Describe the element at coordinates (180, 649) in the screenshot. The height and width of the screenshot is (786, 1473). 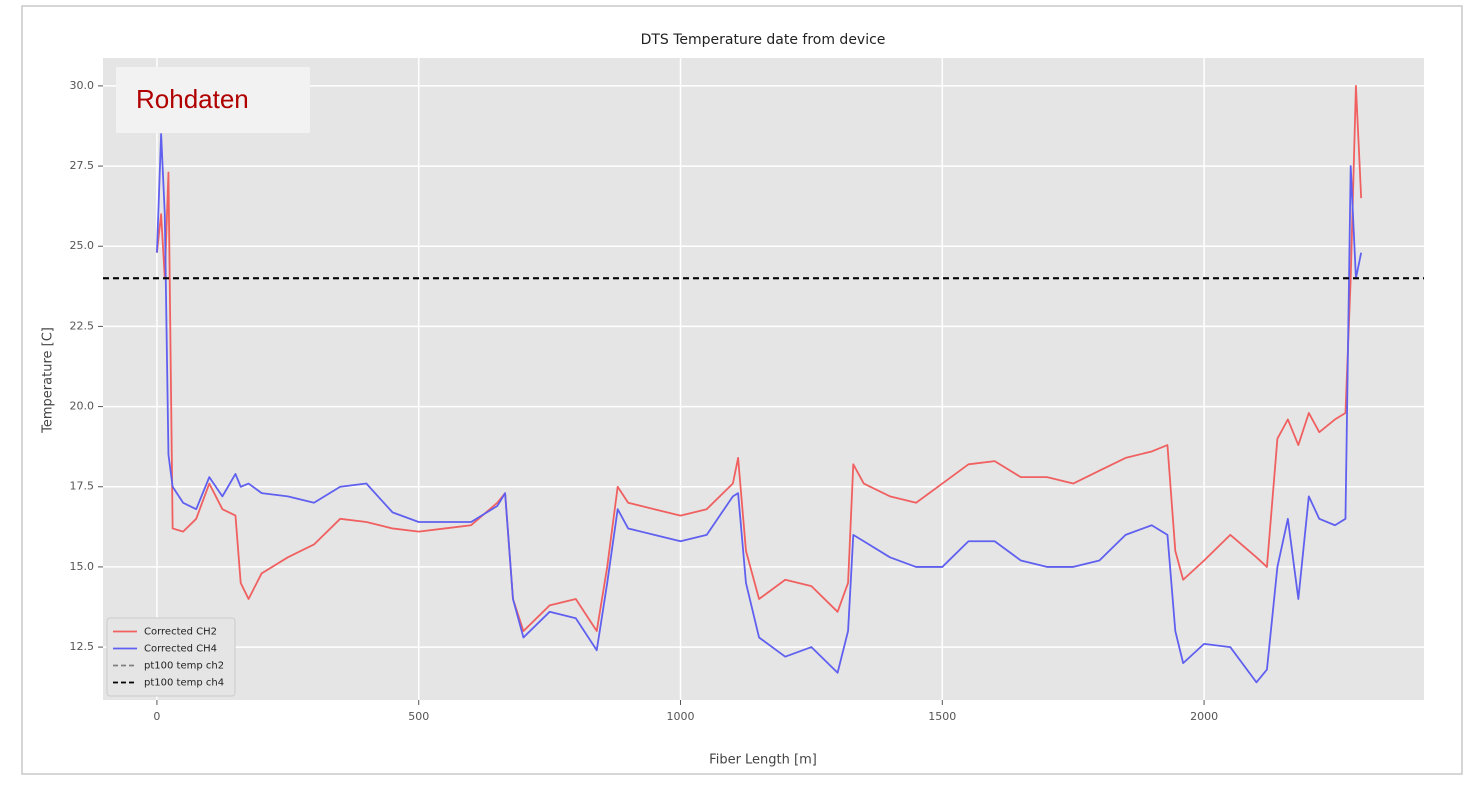
I see `legend-label: Corrected CH4` at that location.